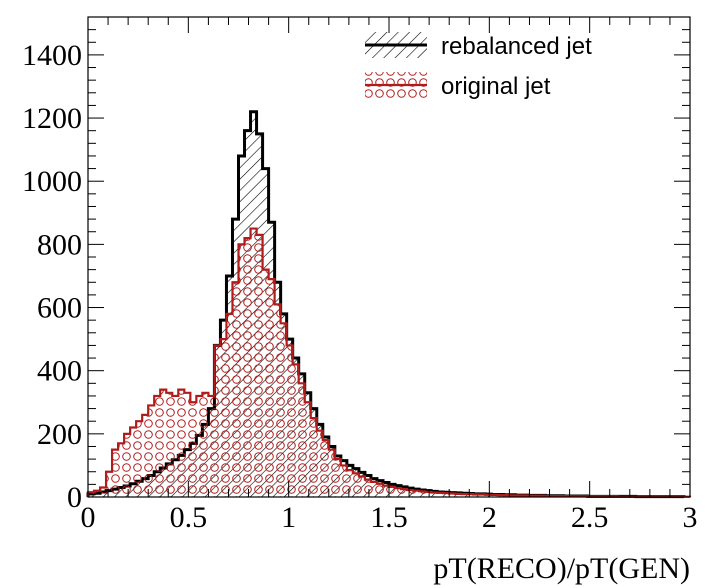 The image size is (717, 588). Describe the element at coordinates (52, 55) in the screenshot. I see `y-tick-label: 1400` at that location.